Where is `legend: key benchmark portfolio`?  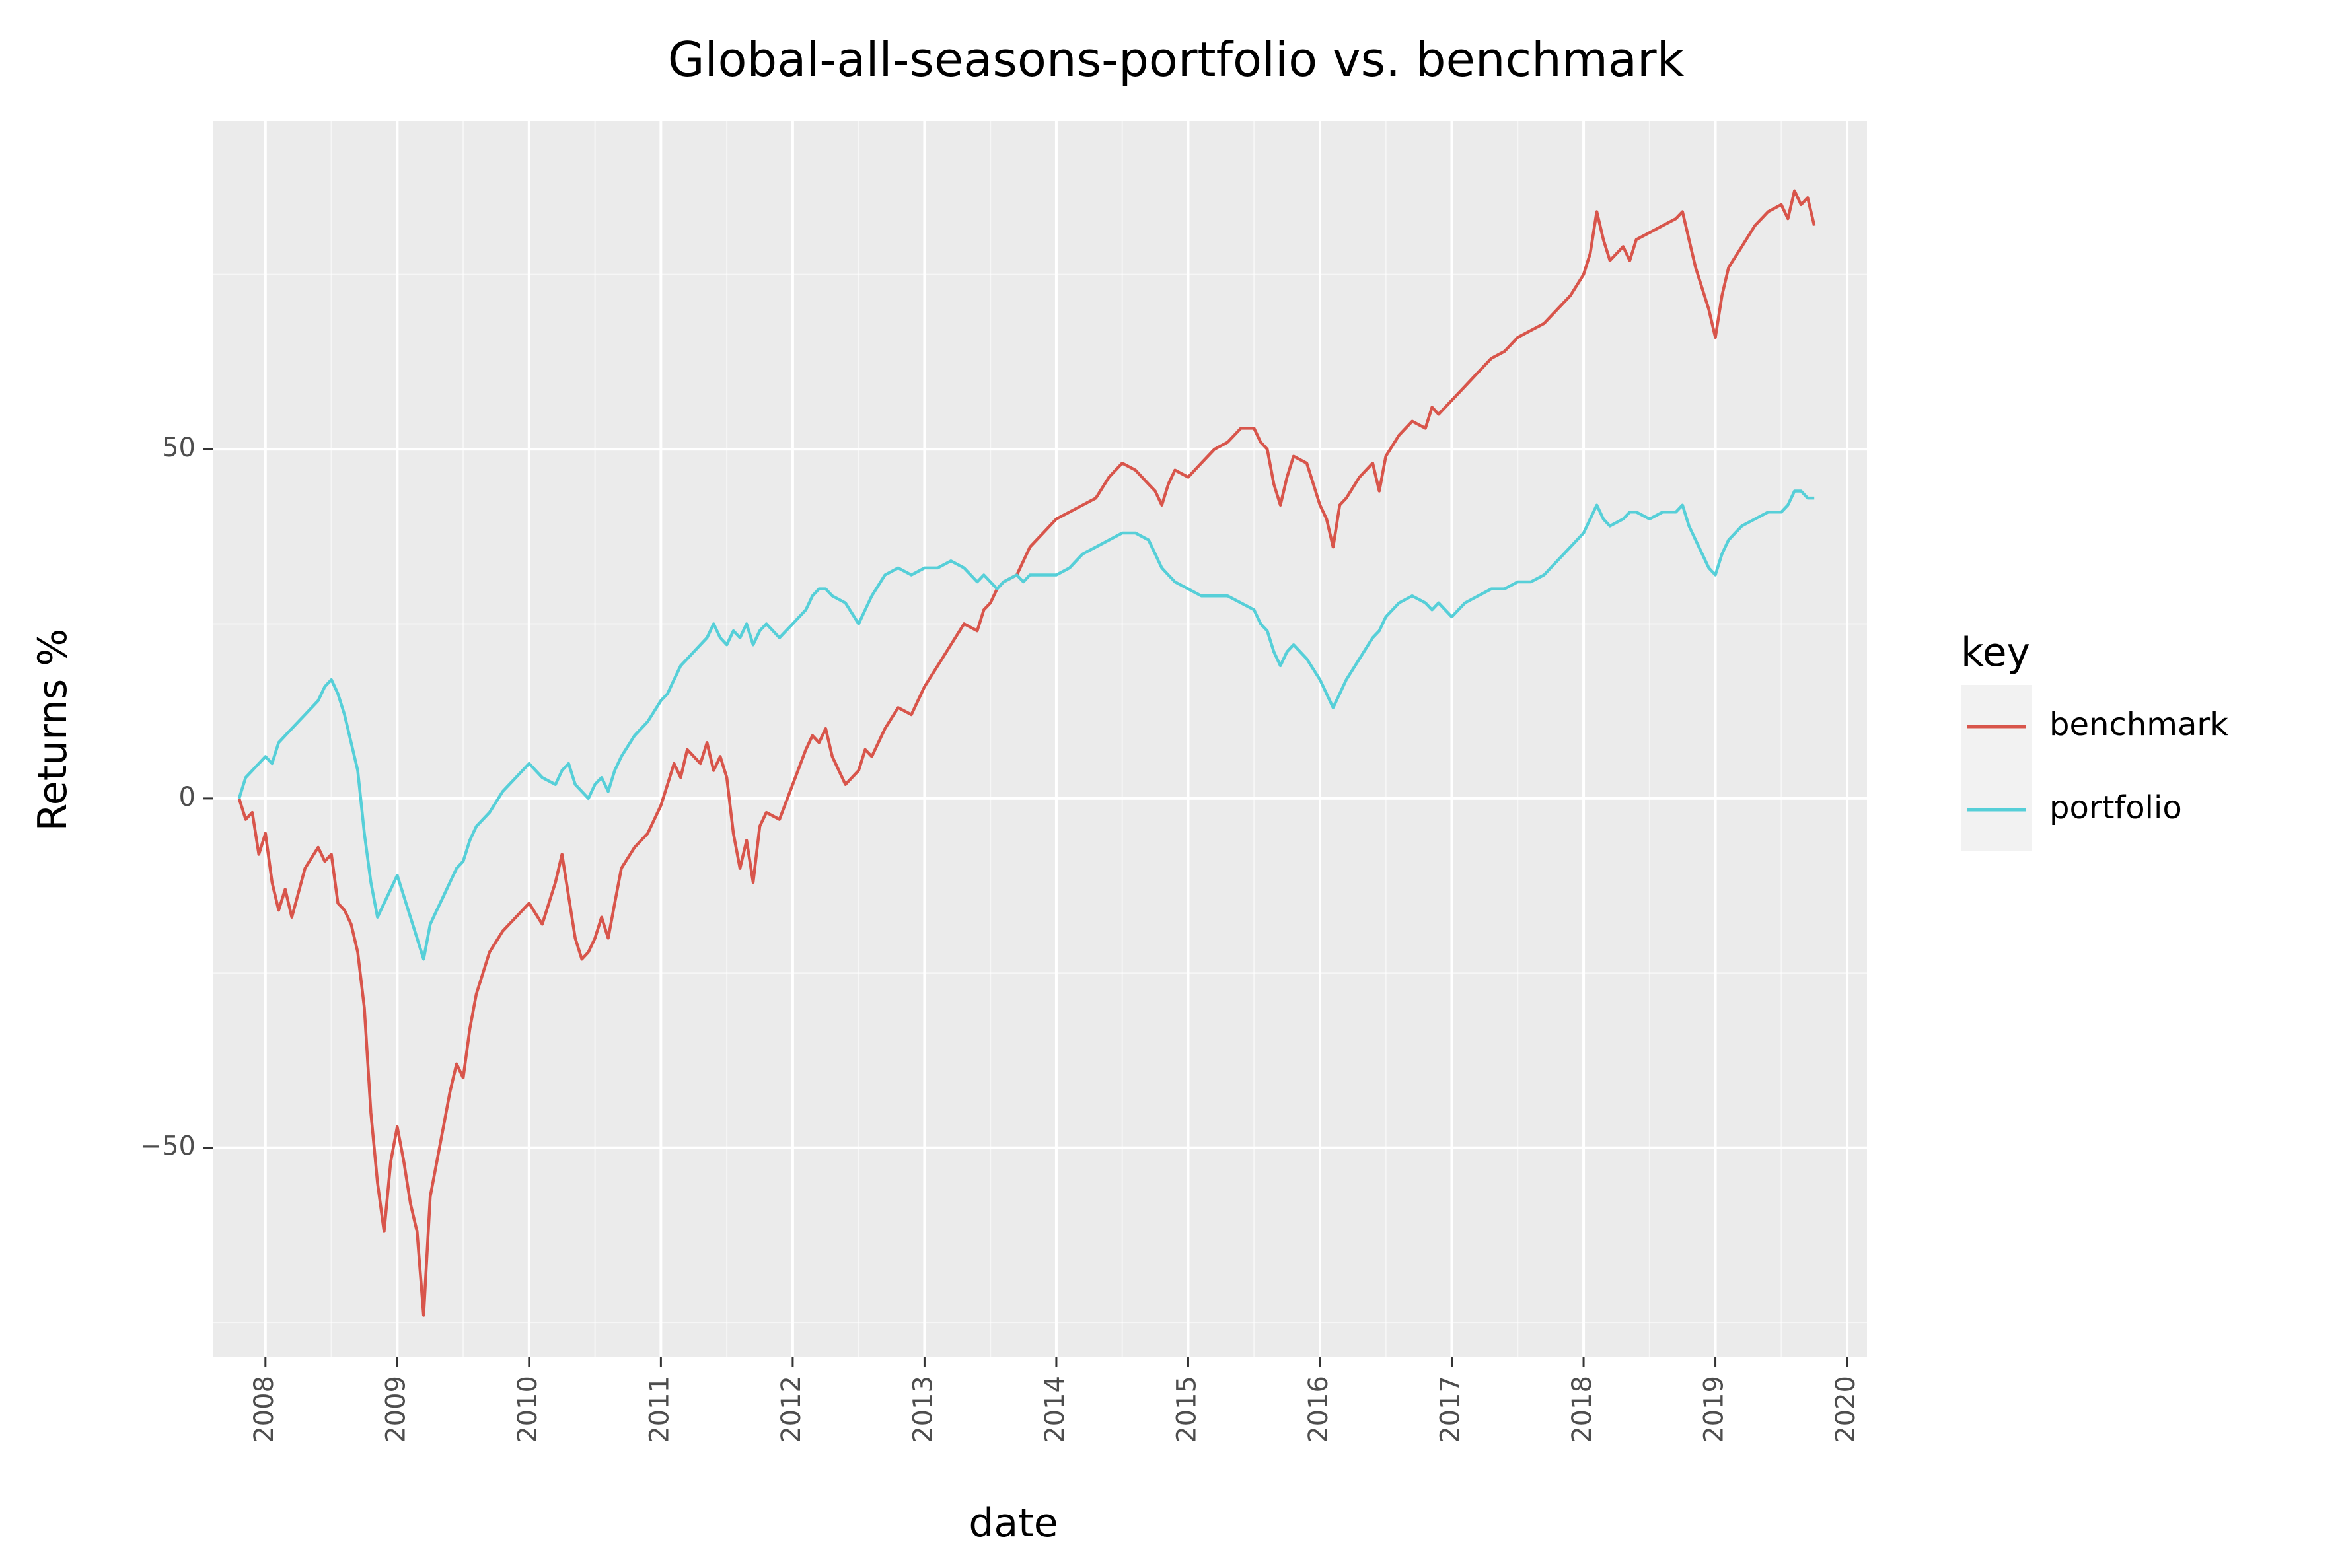 legend: key benchmark portfolio is located at coordinates (2094, 740).